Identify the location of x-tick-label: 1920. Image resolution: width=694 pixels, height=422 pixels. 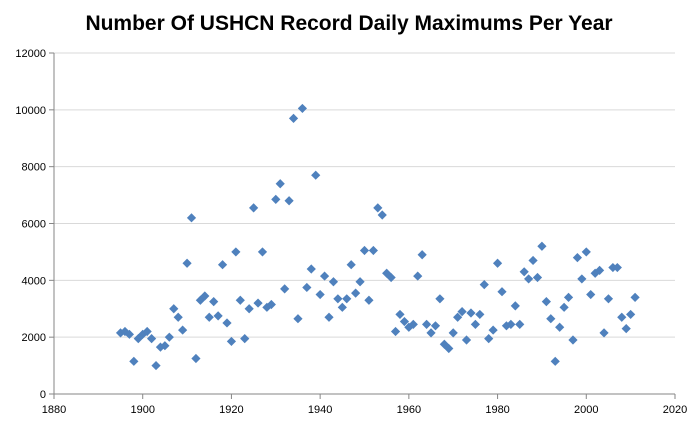
(231, 410).